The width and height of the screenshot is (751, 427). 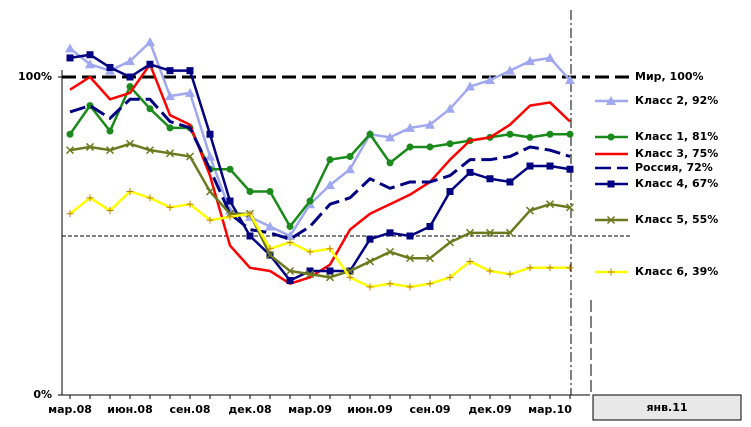 What do you see at coordinates (676, 100) in the screenshot?
I see `legend-label: Класс 2, 92%` at bounding box center [676, 100].